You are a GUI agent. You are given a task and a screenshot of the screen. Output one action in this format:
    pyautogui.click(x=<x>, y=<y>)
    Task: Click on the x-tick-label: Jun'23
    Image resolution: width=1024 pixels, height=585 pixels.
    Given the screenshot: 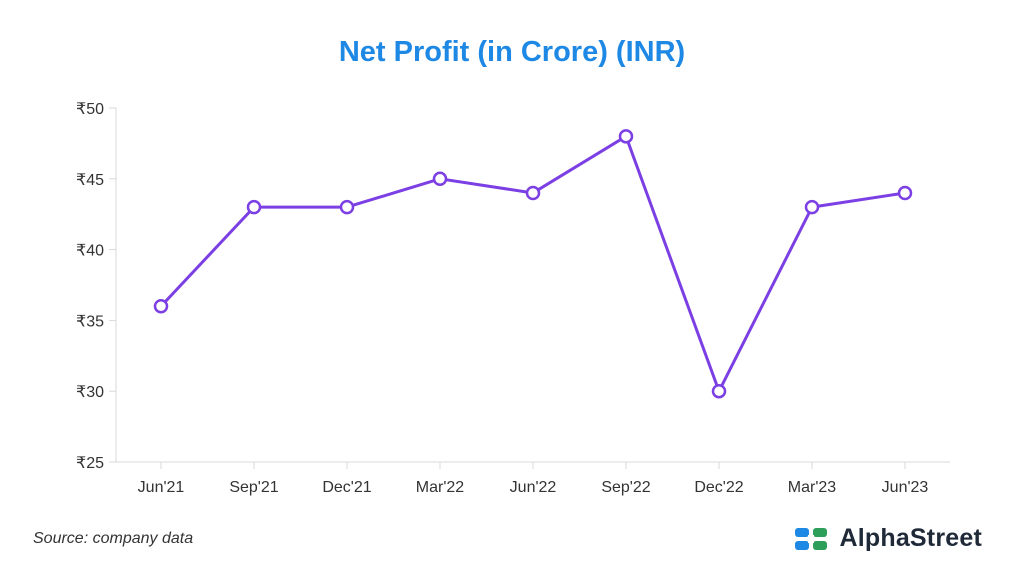 What is the action you would take?
    pyautogui.click(x=905, y=487)
    